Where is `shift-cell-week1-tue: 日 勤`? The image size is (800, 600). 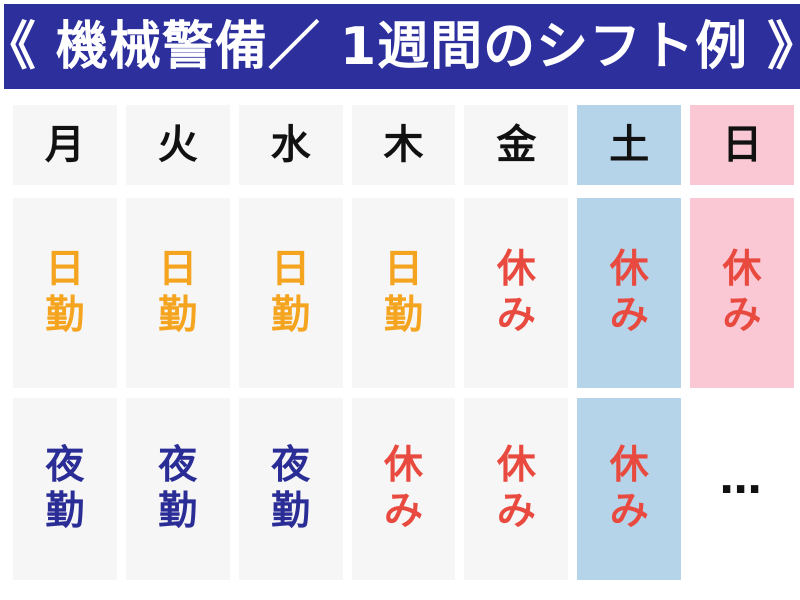
shift-cell-week1-tue: 日 勤 is located at coordinates (177, 293).